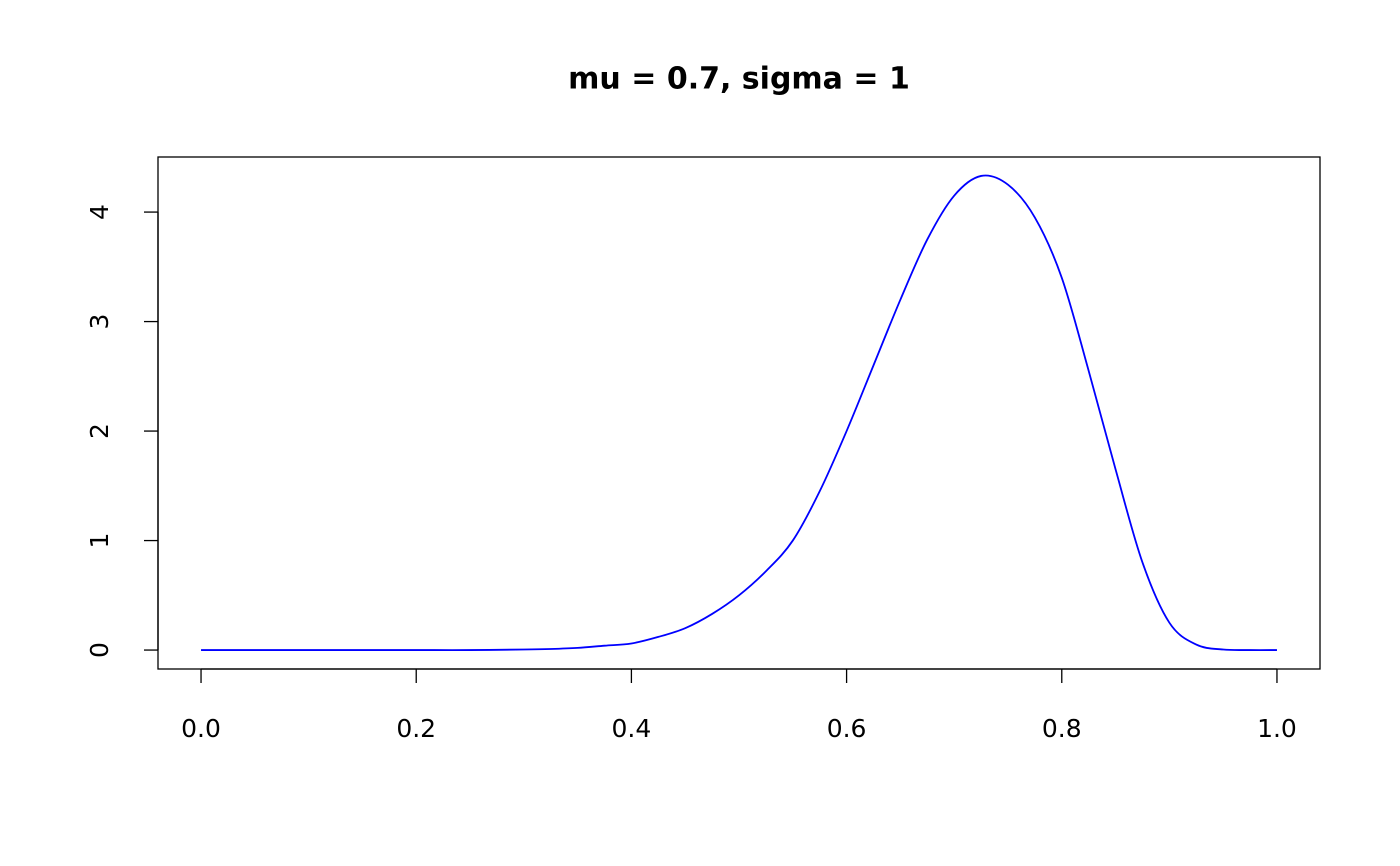 This screenshot has width=1400, height=866. What do you see at coordinates (739, 79) in the screenshot?
I see `chart-title: mu = 0.7, sigma = 1` at bounding box center [739, 79].